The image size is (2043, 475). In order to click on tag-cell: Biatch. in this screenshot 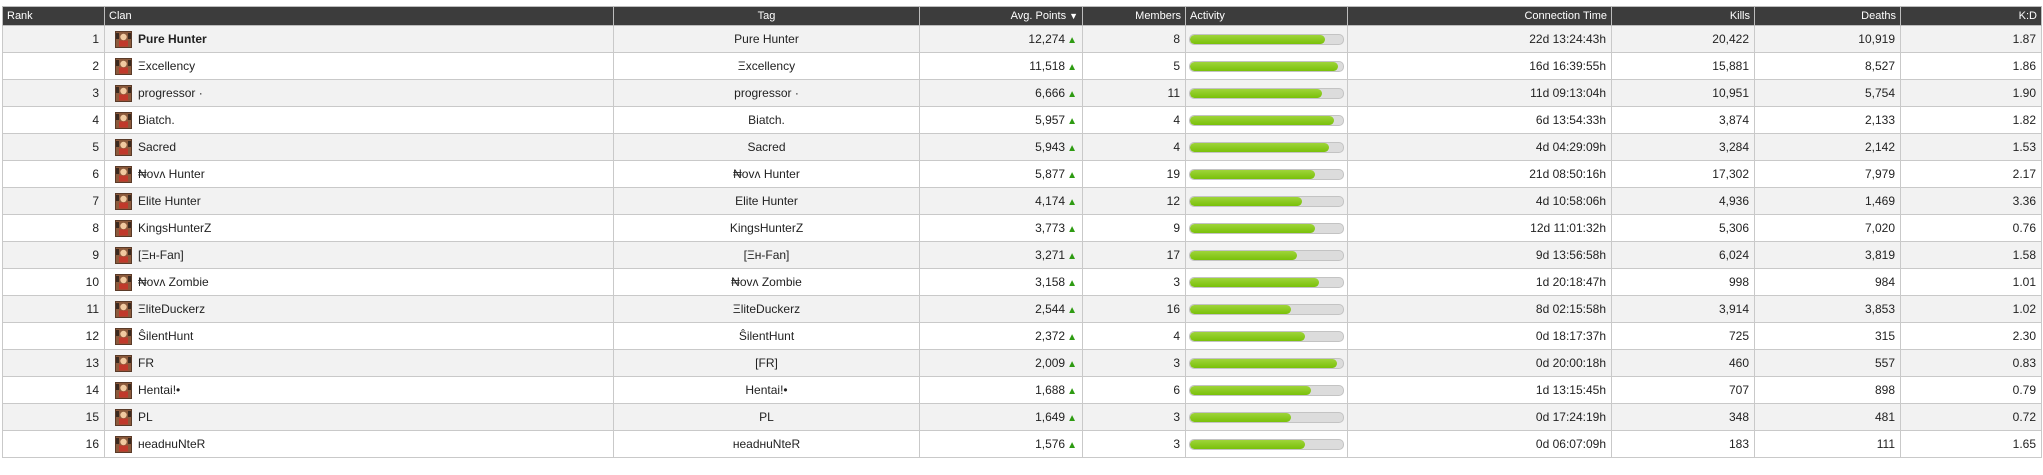, I will do `click(766, 120)`.